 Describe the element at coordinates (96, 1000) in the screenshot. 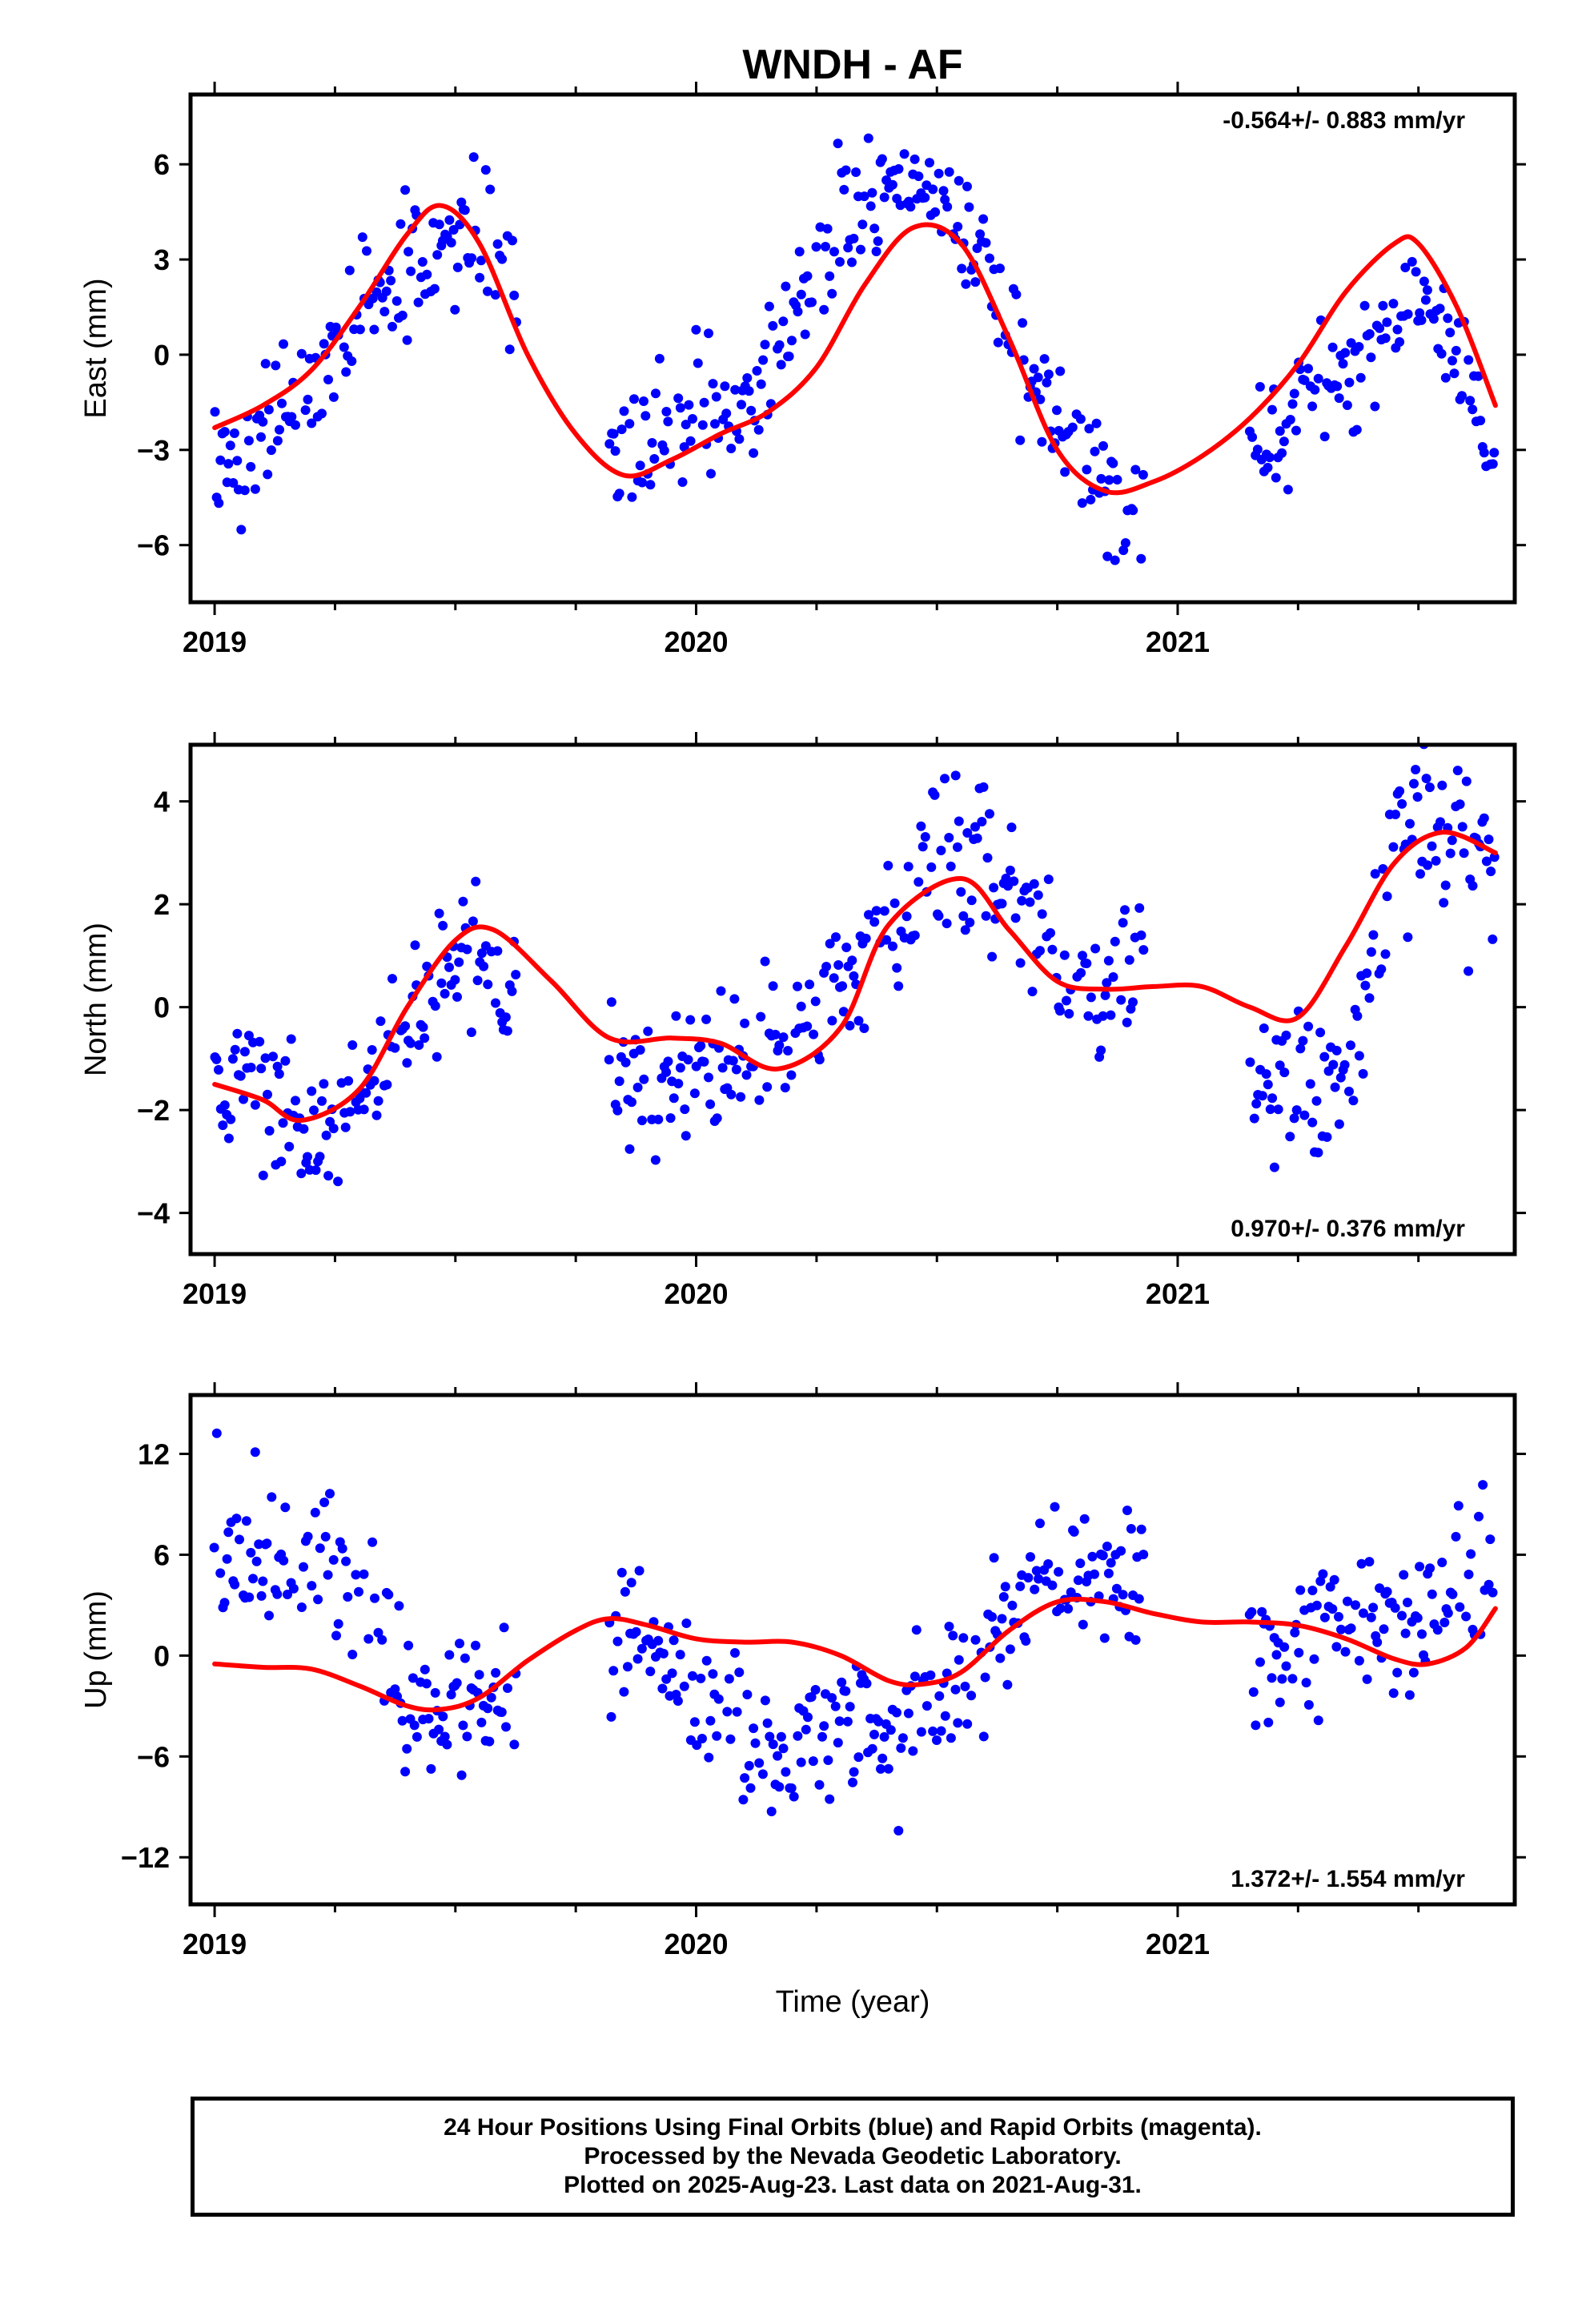

I see `north-y-axis-label: North (mm)` at that location.